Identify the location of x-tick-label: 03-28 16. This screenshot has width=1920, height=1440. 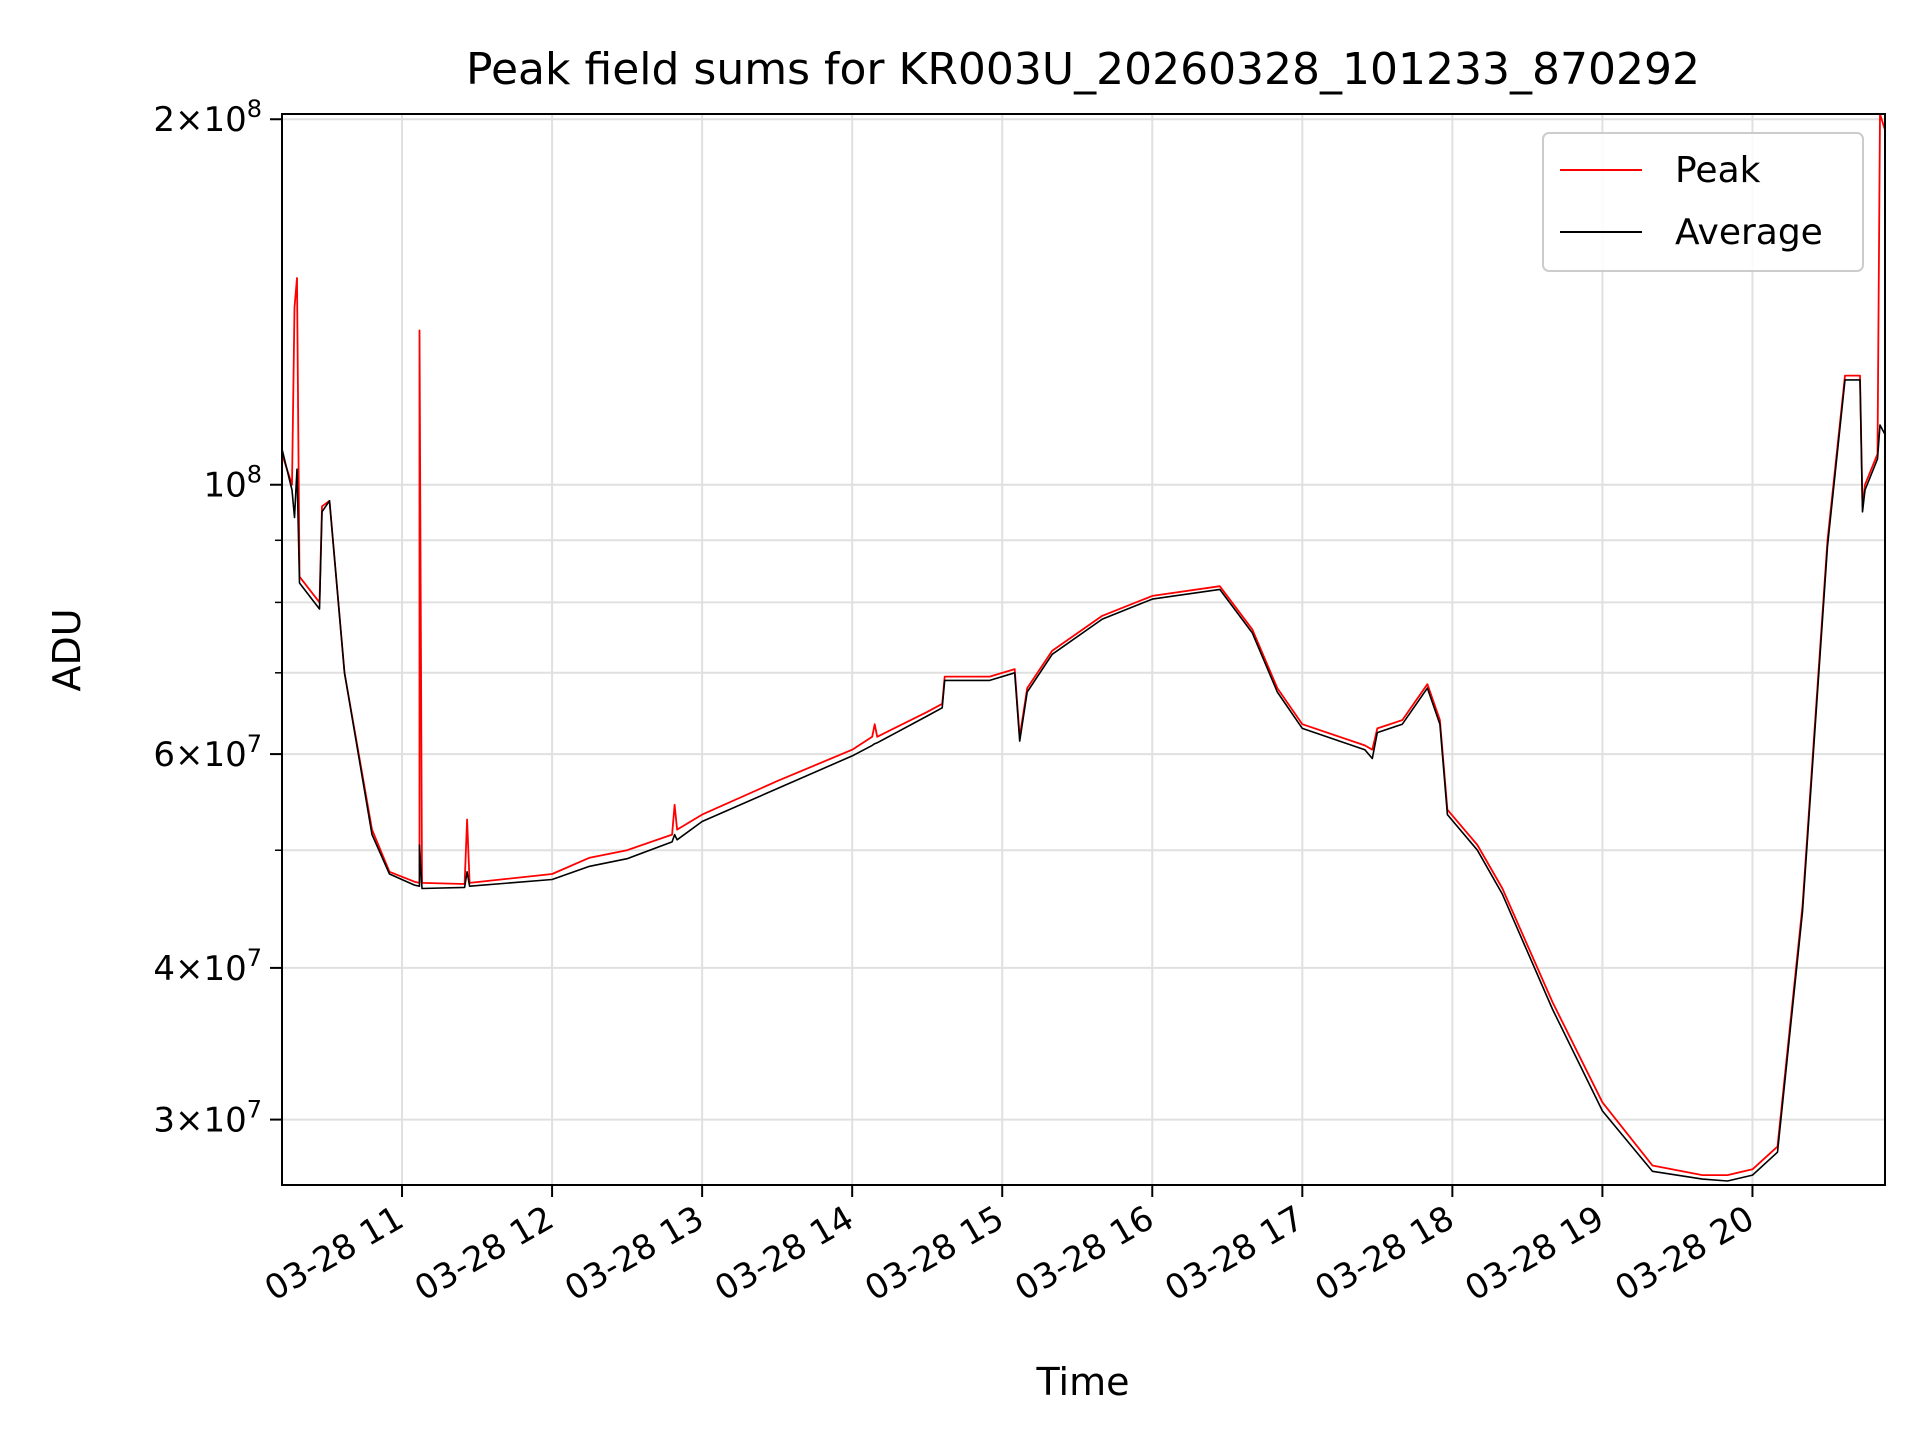
(1084, 1253).